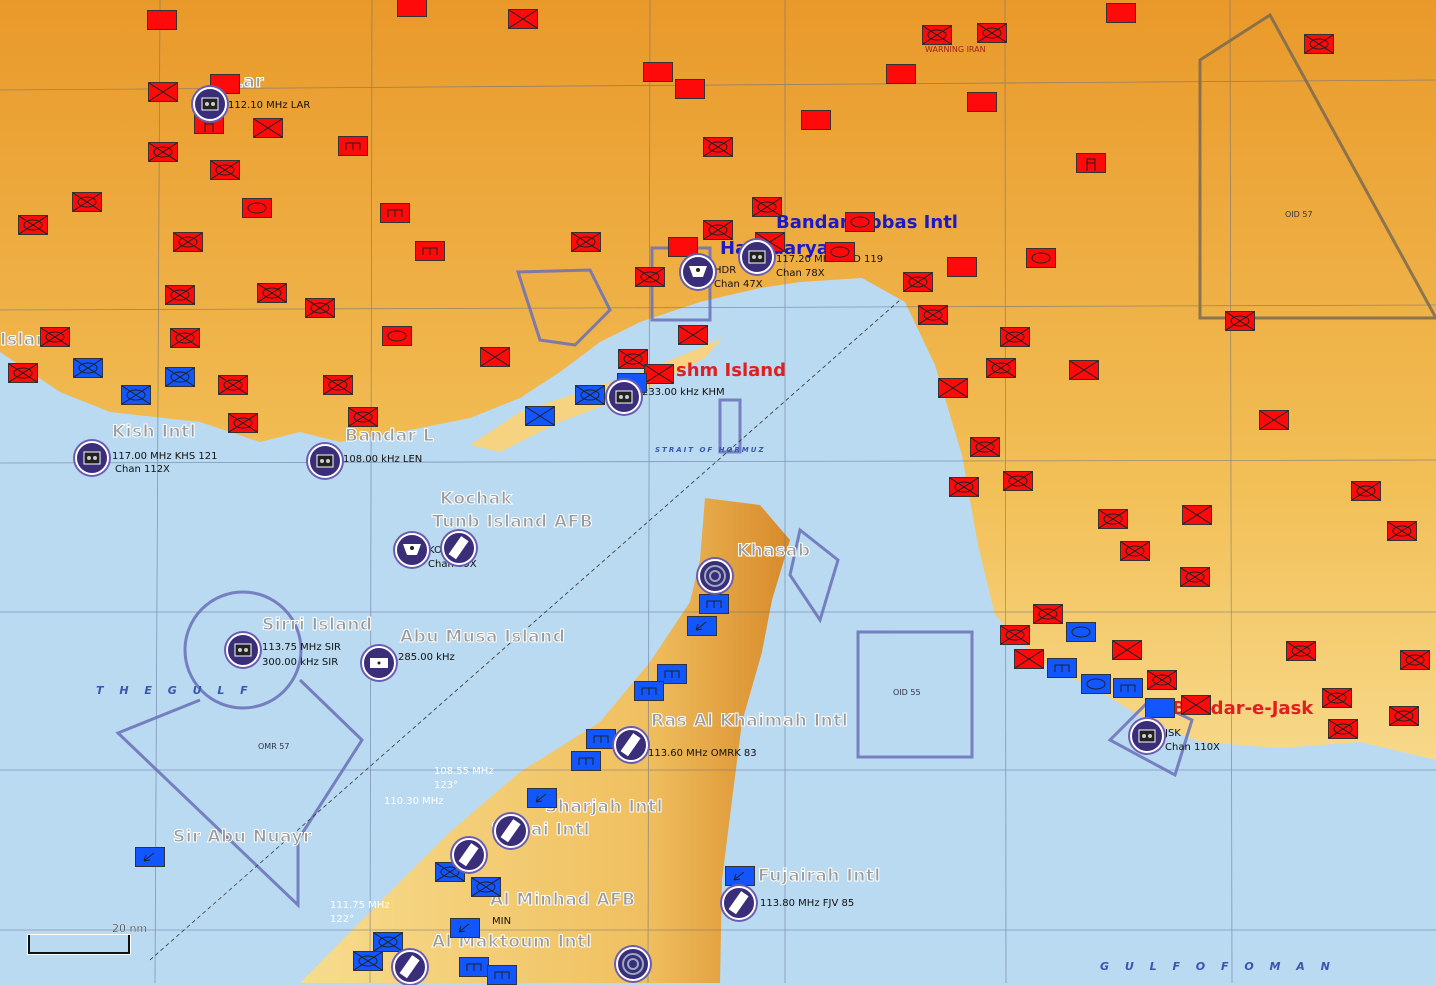  What do you see at coordinates (1160, 708) in the screenshot?
I see `friendly-unit-plain` at bounding box center [1160, 708].